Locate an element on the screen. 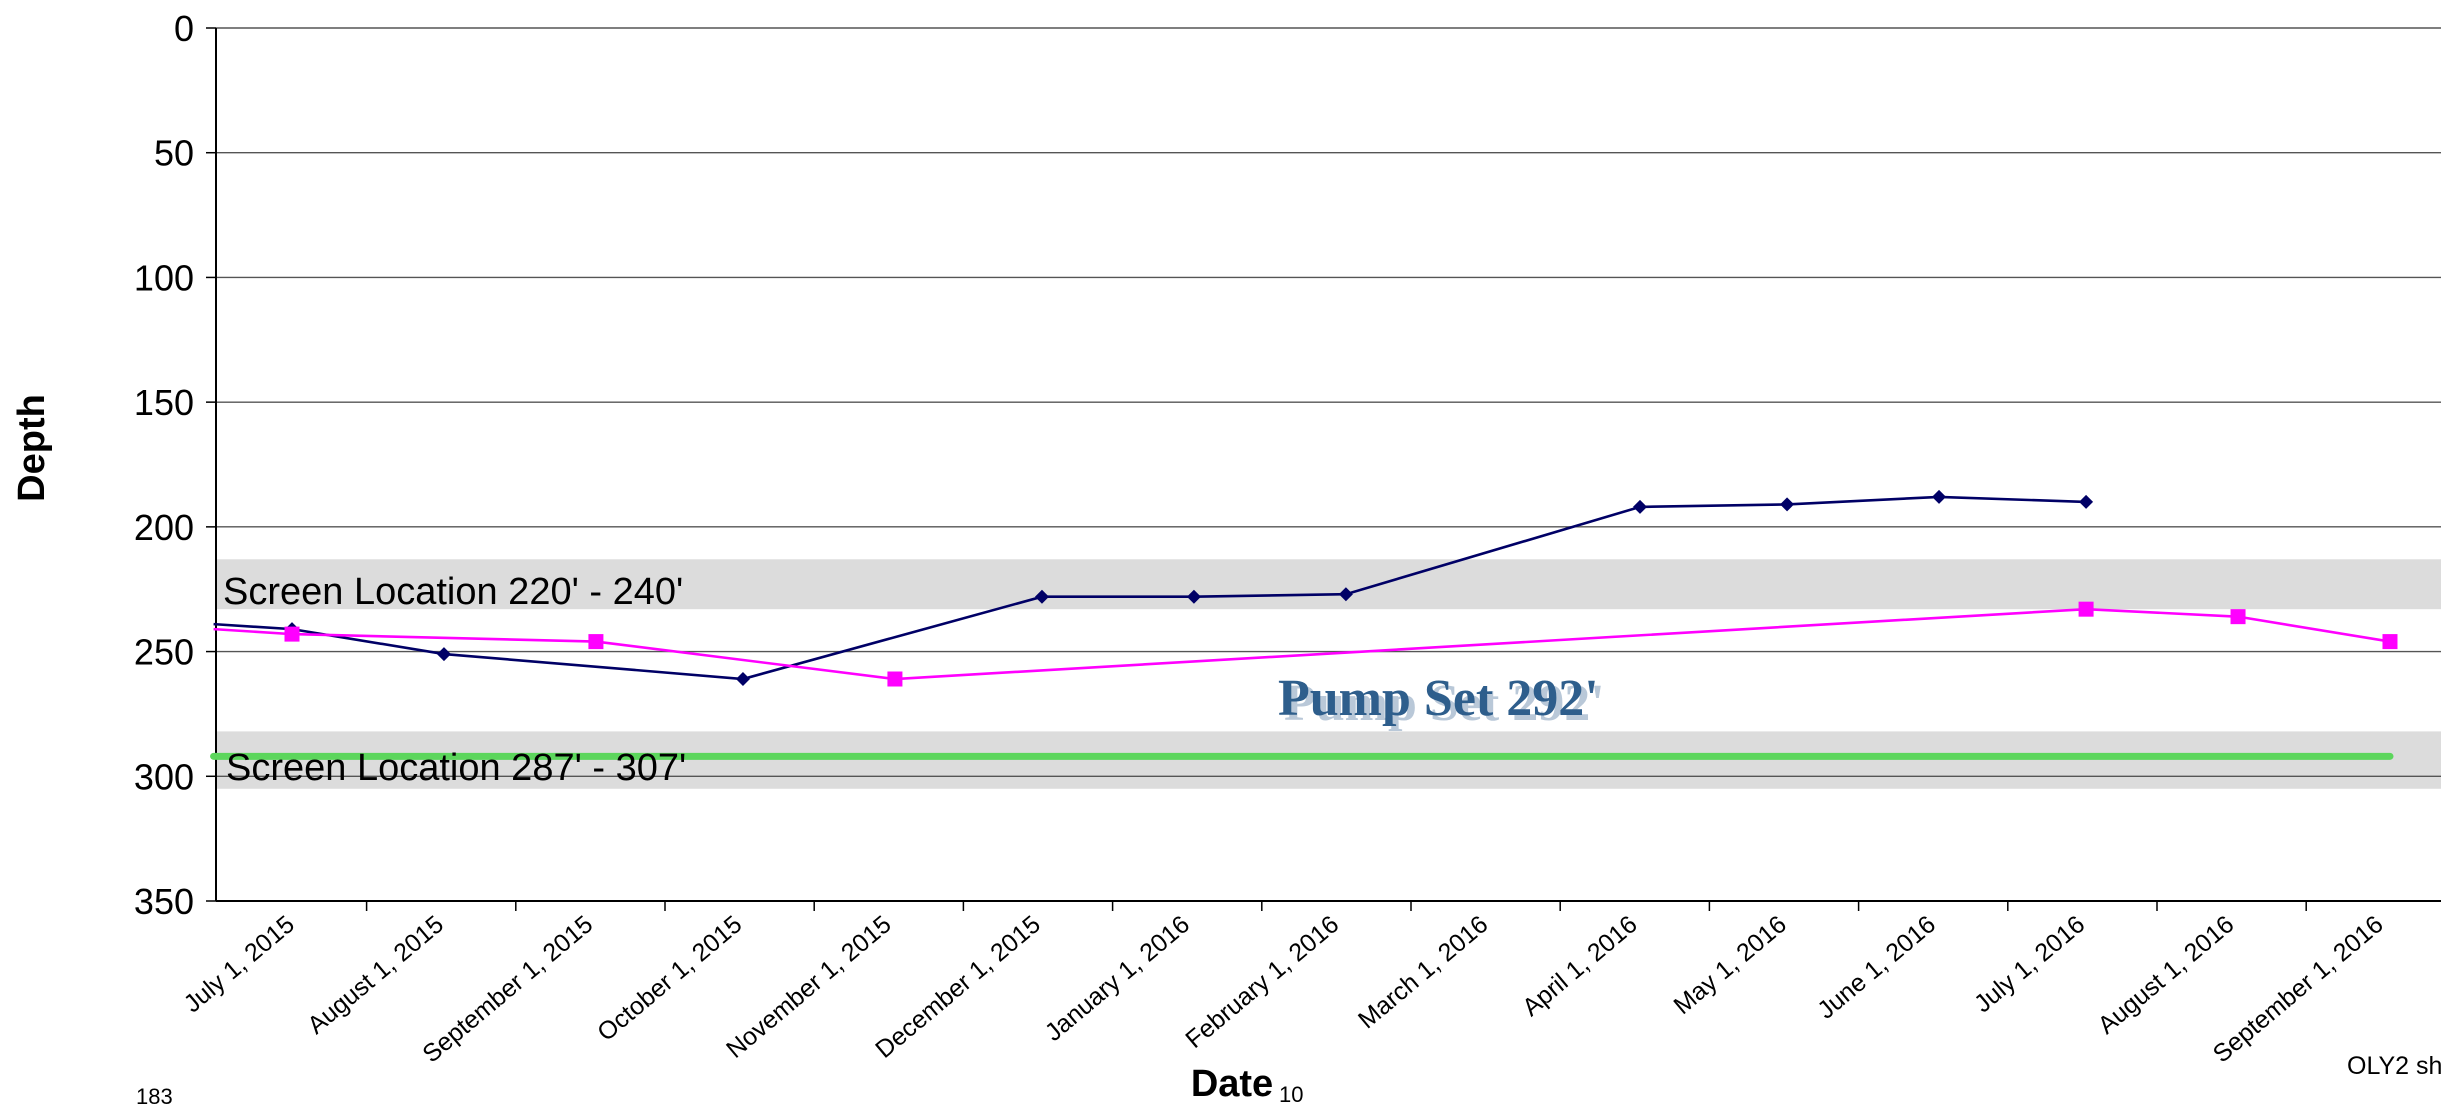 This screenshot has height=1104, width=2441. x-tick-label-11: May 1, 2016 is located at coordinates (1729, 965).